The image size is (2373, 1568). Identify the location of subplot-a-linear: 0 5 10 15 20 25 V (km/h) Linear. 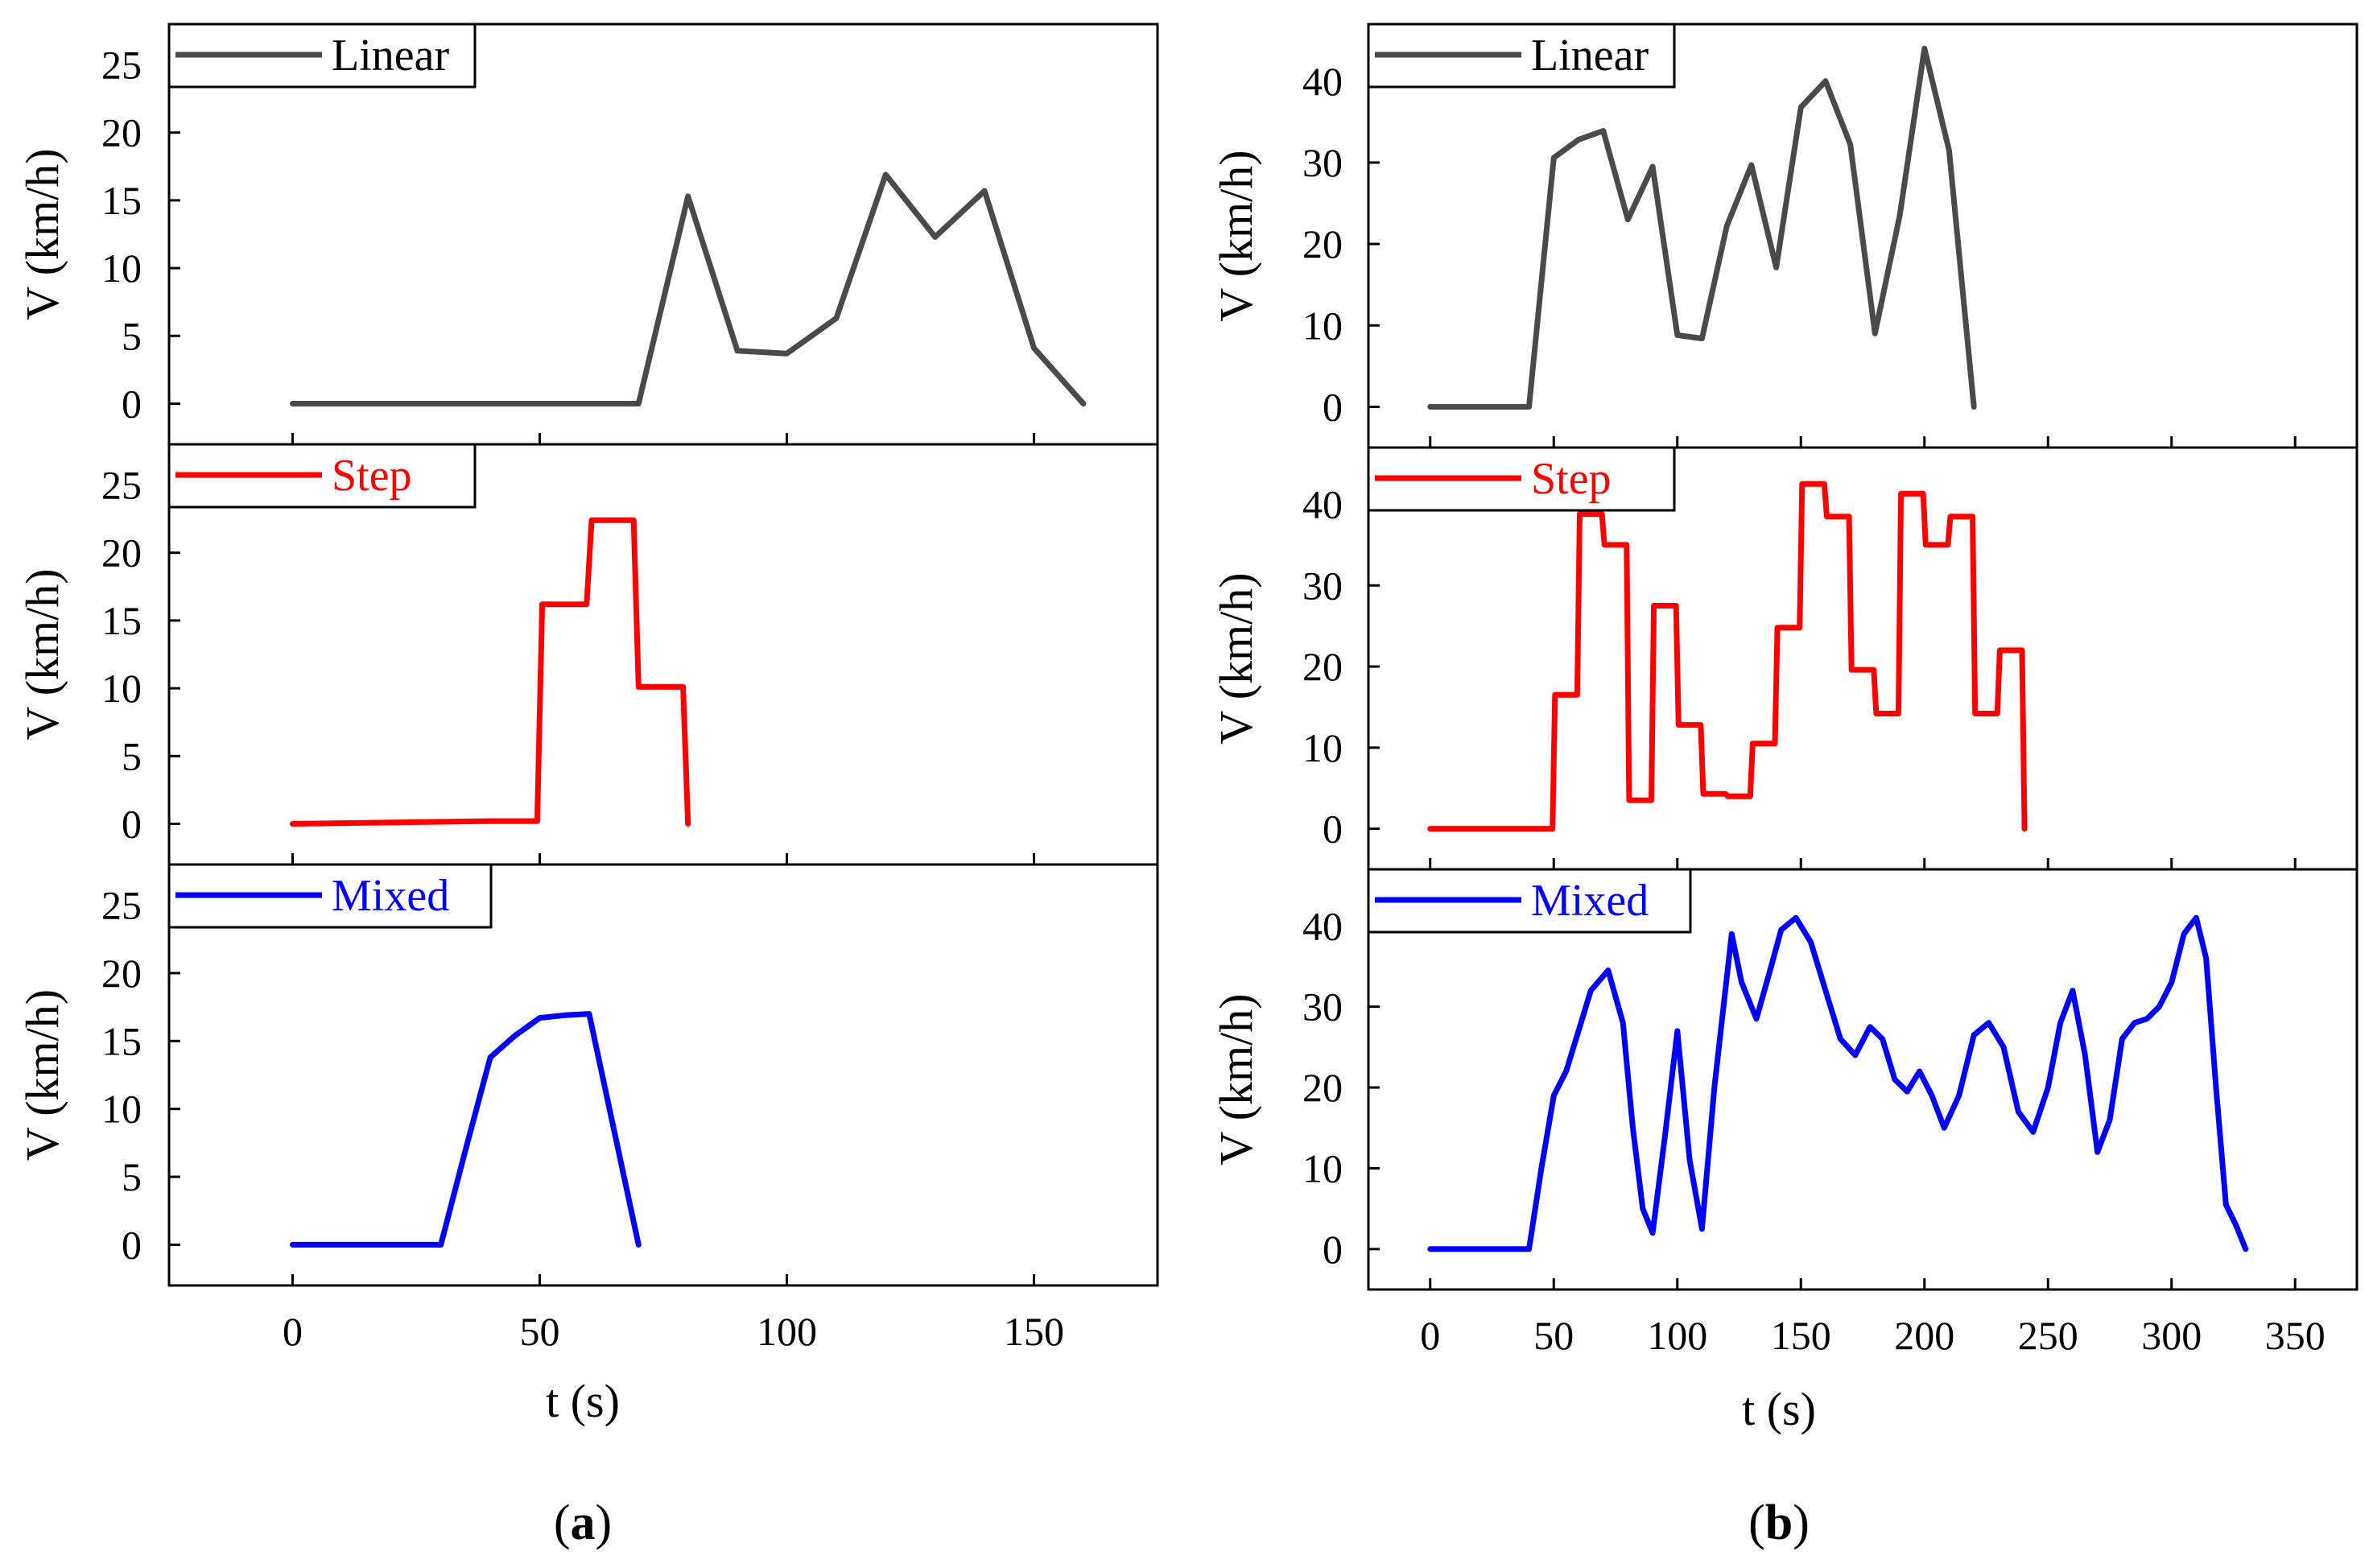
(587, 234).